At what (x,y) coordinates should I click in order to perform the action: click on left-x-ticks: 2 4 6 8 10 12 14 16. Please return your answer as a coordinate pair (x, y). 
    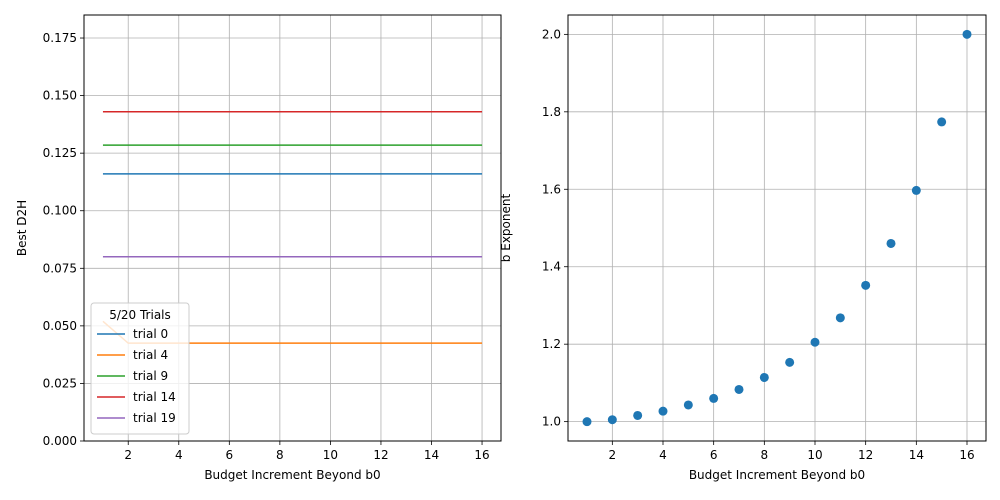
    Looking at the image, I should click on (307, 451).